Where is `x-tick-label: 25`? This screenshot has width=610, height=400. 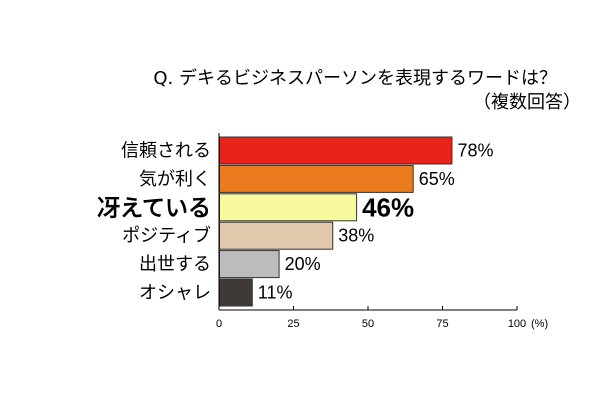 x-tick-label: 25 is located at coordinates (293, 324).